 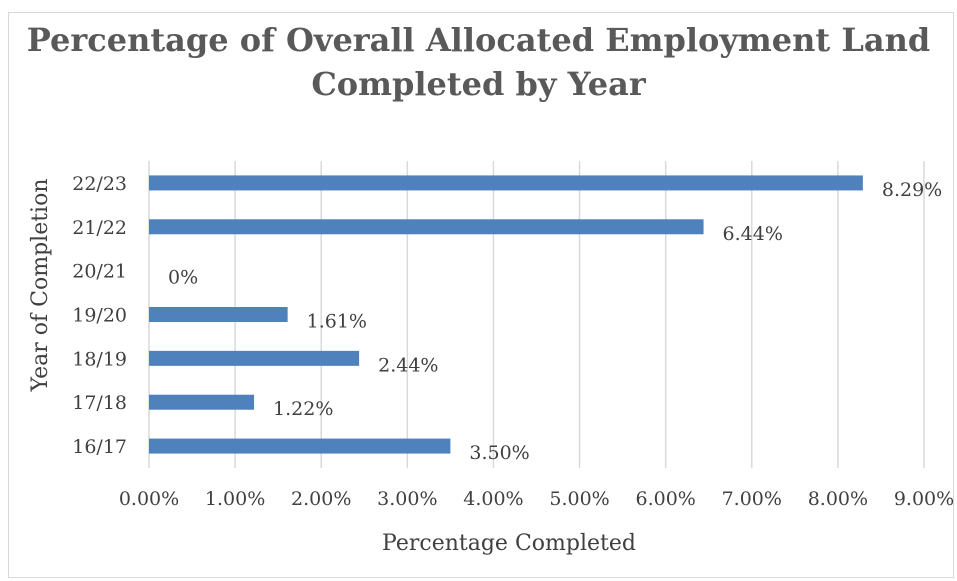 What do you see at coordinates (509, 543) in the screenshot?
I see `x-axis-title: Percentage Completed` at bounding box center [509, 543].